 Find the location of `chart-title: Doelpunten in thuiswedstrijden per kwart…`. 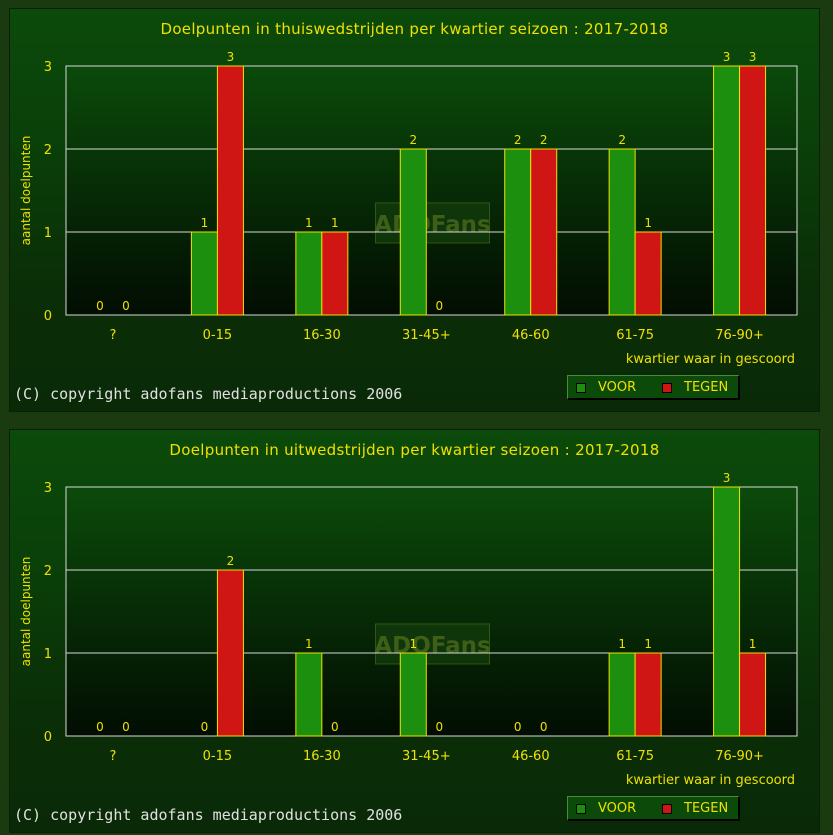

chart-title: Doelpunten in thuiswedstrijden per kwart… is located at coordinates (414, 29).